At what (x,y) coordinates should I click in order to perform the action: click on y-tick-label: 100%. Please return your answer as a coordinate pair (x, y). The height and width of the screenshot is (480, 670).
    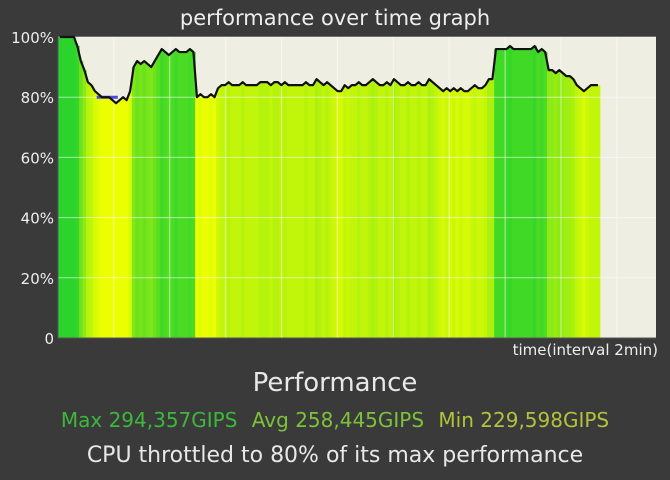
    Looking at the image, I should click on (32, 38).